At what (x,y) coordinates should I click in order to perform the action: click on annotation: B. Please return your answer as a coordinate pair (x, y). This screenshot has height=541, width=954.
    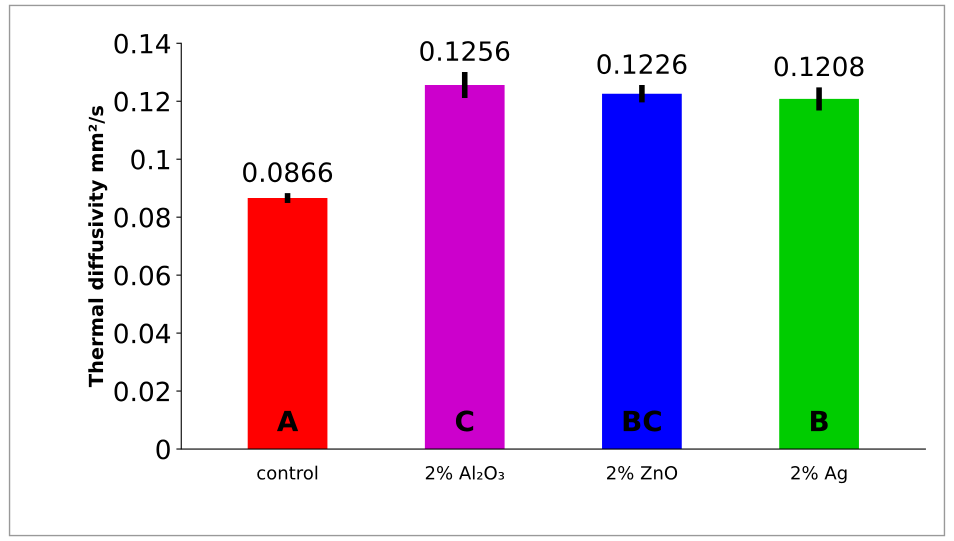
    Looking at the image, I should click on (819, 421).